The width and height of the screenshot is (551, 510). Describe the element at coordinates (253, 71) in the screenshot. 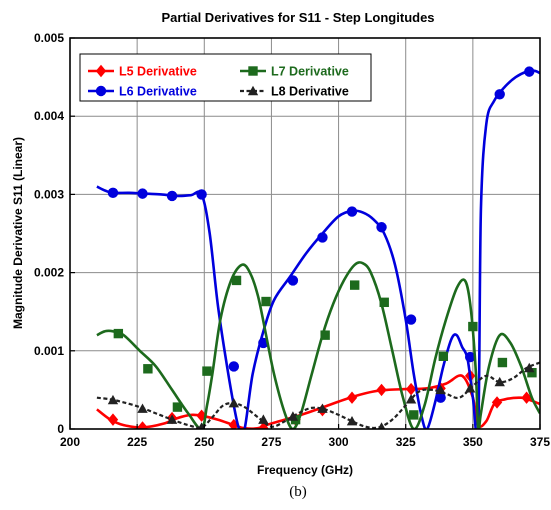

I see `legend-marker-l7-derivative` at that location.